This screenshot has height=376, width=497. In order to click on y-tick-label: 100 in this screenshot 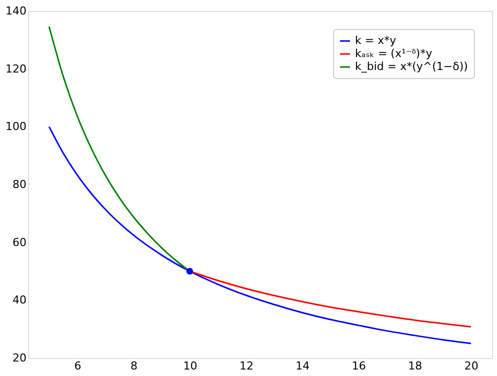, I will do `click(16, 127)`.